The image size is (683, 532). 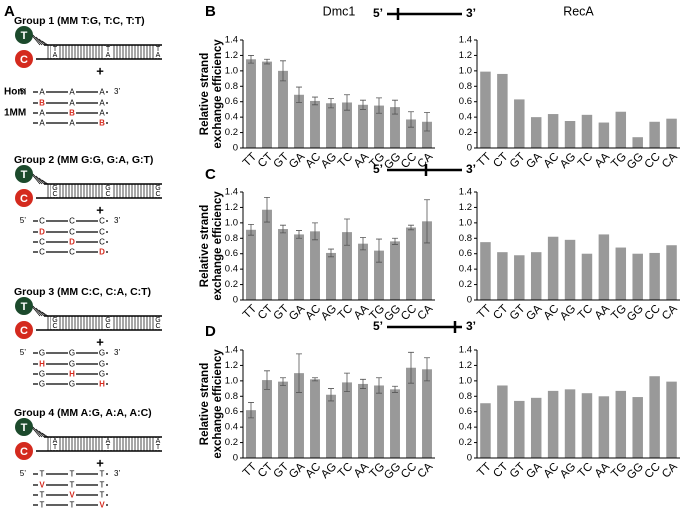 What do you see at coordinates (484, 470) in the screenshot?
I see `x-tick-label: TT` at bounding box center [484, 470].